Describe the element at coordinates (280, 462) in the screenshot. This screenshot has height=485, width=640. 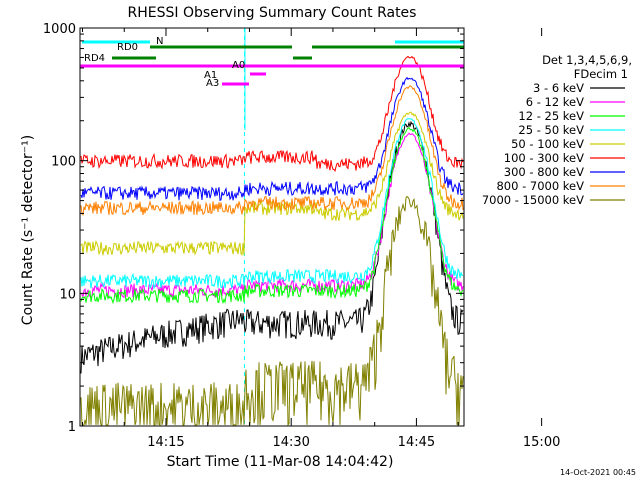
I see `x-axis-title: Start Time (11-Mar-08 14:04:42)` at that location.